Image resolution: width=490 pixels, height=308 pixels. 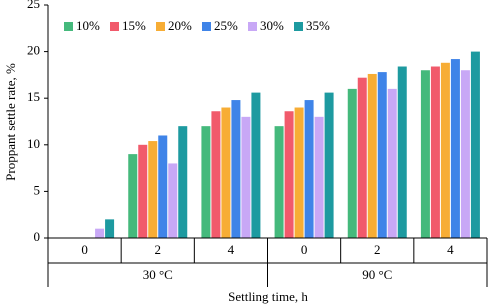 What do you see at coordinates (226, 25) in the screenshot?
I see `legend-label: 25%` at bounding box center [226, 25].